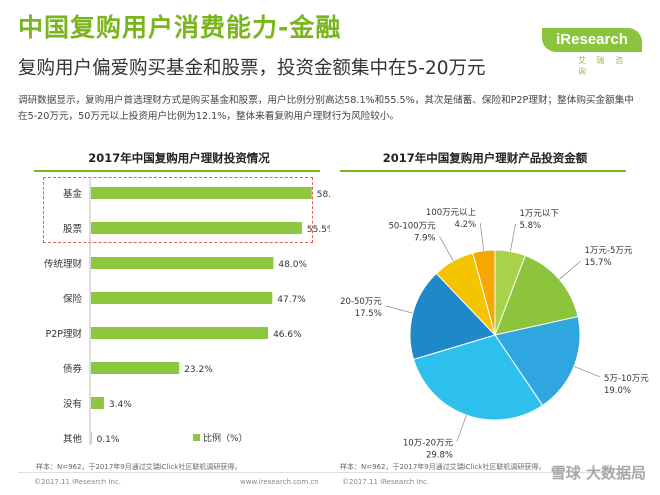  What do you see at coordinates (603, 66) in the screenshot?
I see `logo-sub: 艾 瑞 咨 询` at bounding box center [603, 66].